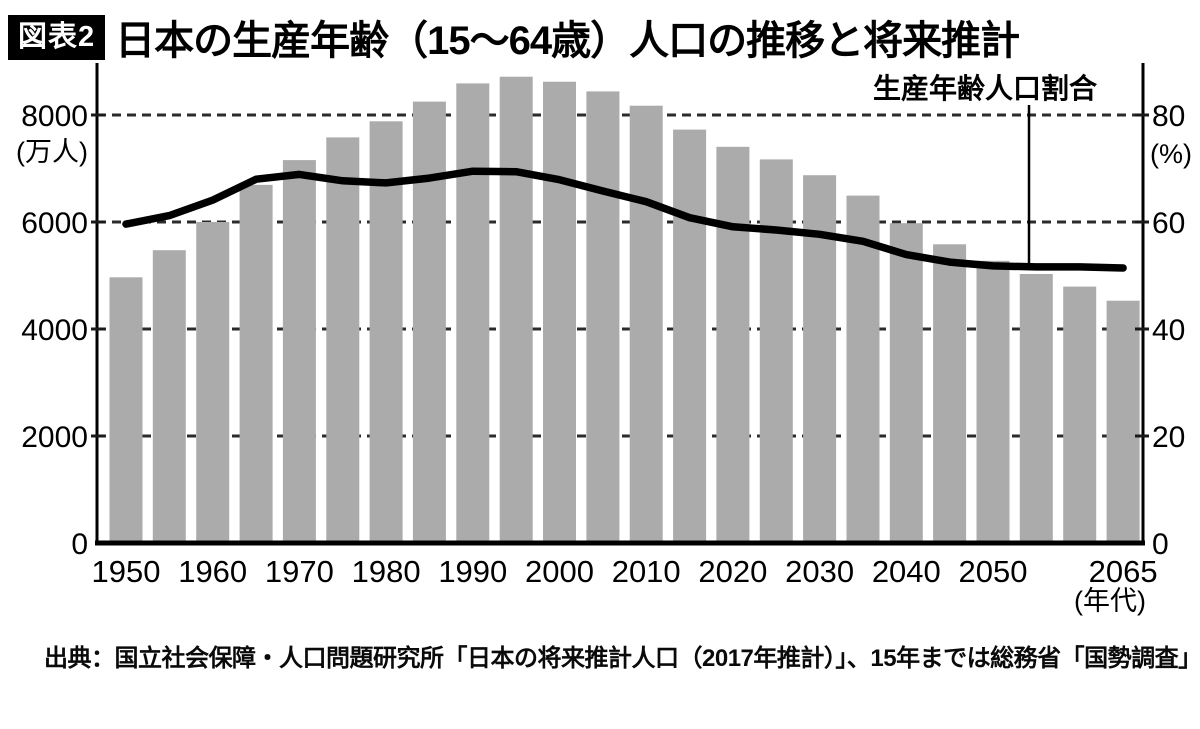 This screenshot has height=729, width=1200. Describe the element at coordinates (516, 309) in the screenshot. I see `bar-1995` at that location.